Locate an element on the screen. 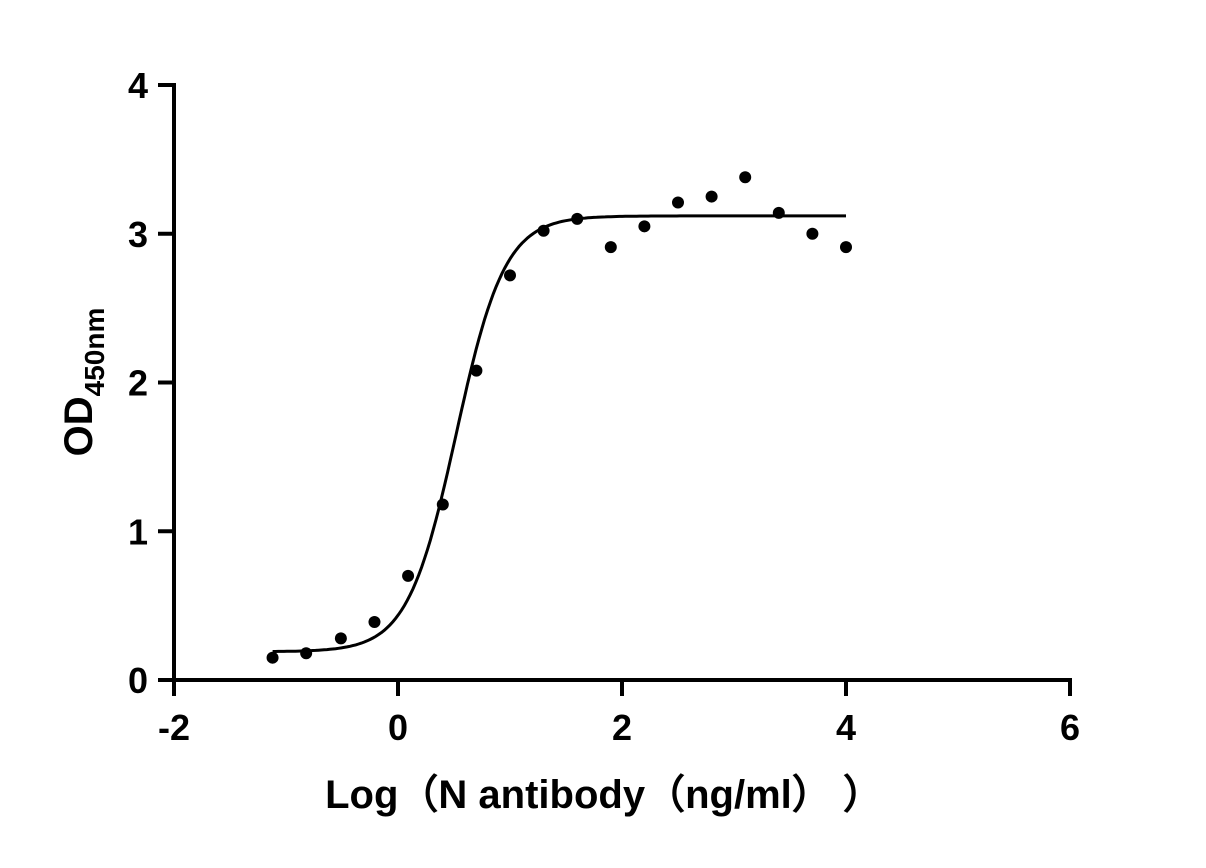 Image resolution: width=1206 pixels, height=868 pixels. y-tick-label: 2 is located at coordinates (138, 383).